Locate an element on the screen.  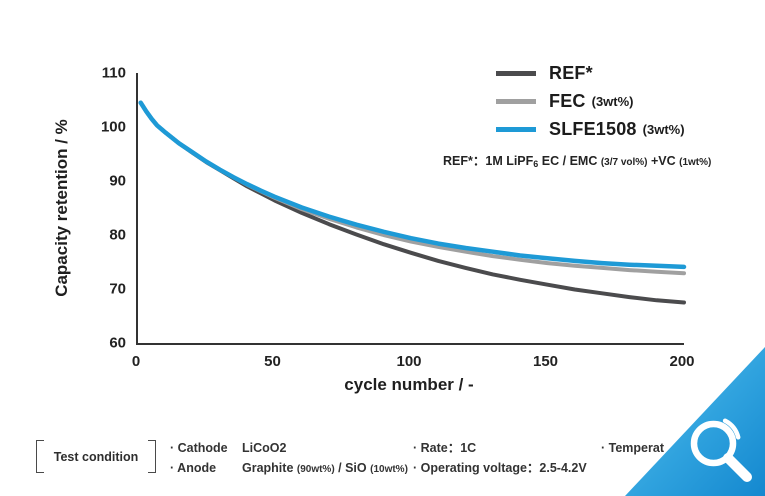
magnifier-icon is located at coordinates (721, 450).